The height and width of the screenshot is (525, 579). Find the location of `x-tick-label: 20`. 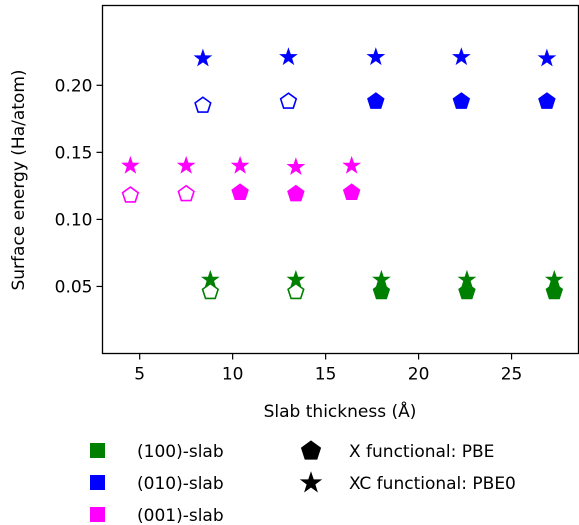

x-tick-label: 20 is located at coordinates (419, 375).